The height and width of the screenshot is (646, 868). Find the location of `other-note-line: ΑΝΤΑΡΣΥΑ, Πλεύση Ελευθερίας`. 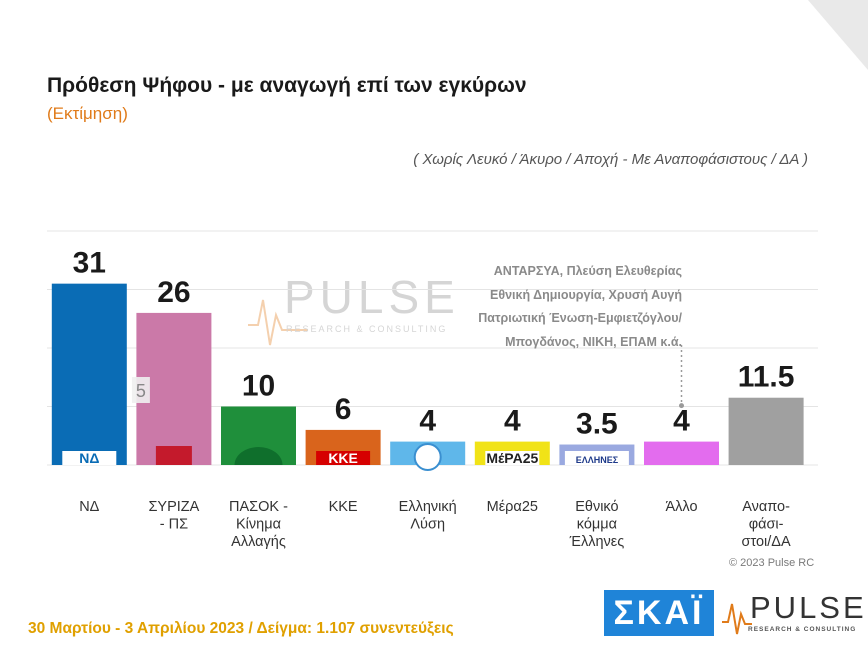

other-note-line: ΑΝΤΑΡΣΥΑ, Πλεύση Ελευθερίας is located at coordinates (587, 271).